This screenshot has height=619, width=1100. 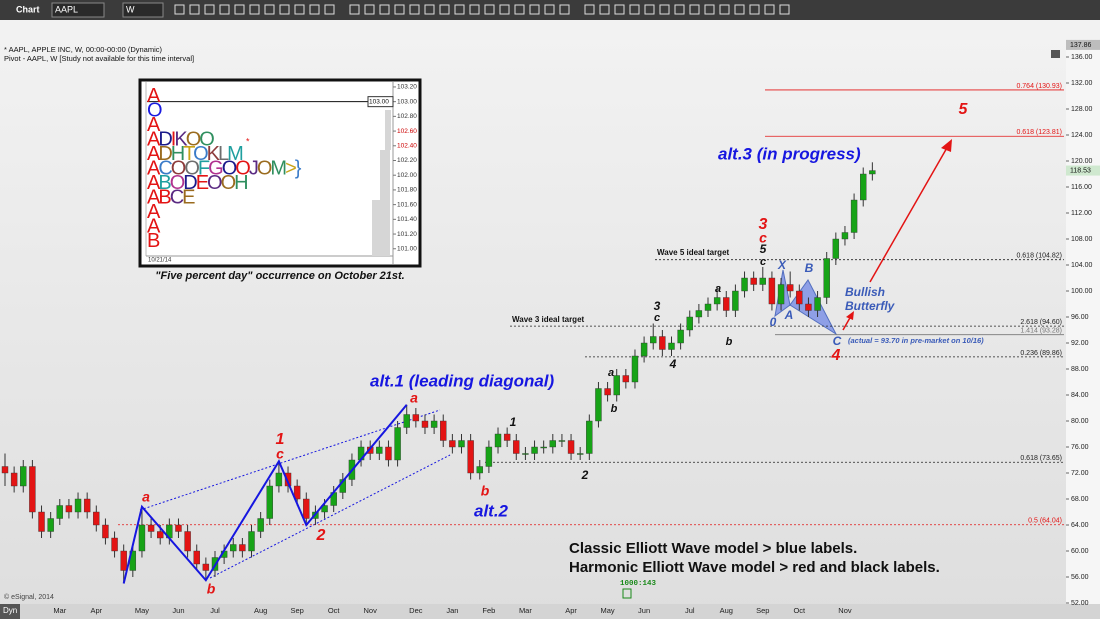 I want to click on axis-mode-box, so click(x=10, y=611).